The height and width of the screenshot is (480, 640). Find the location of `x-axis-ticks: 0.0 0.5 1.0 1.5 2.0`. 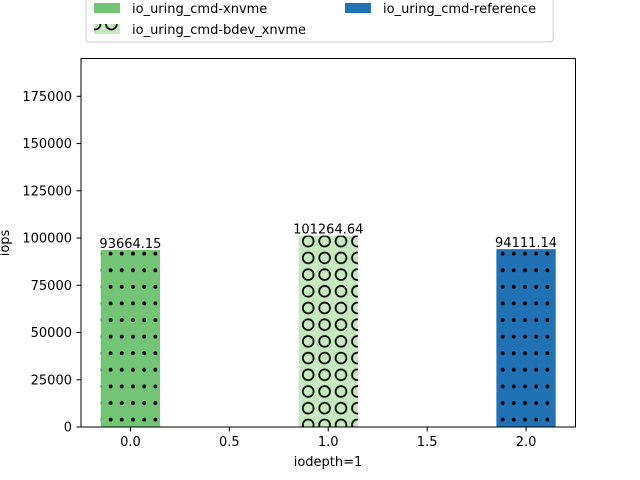

x-axis-ticks: 0.0 0.5 1.0 1.5 2.0 is located at coordinates (328, 438).